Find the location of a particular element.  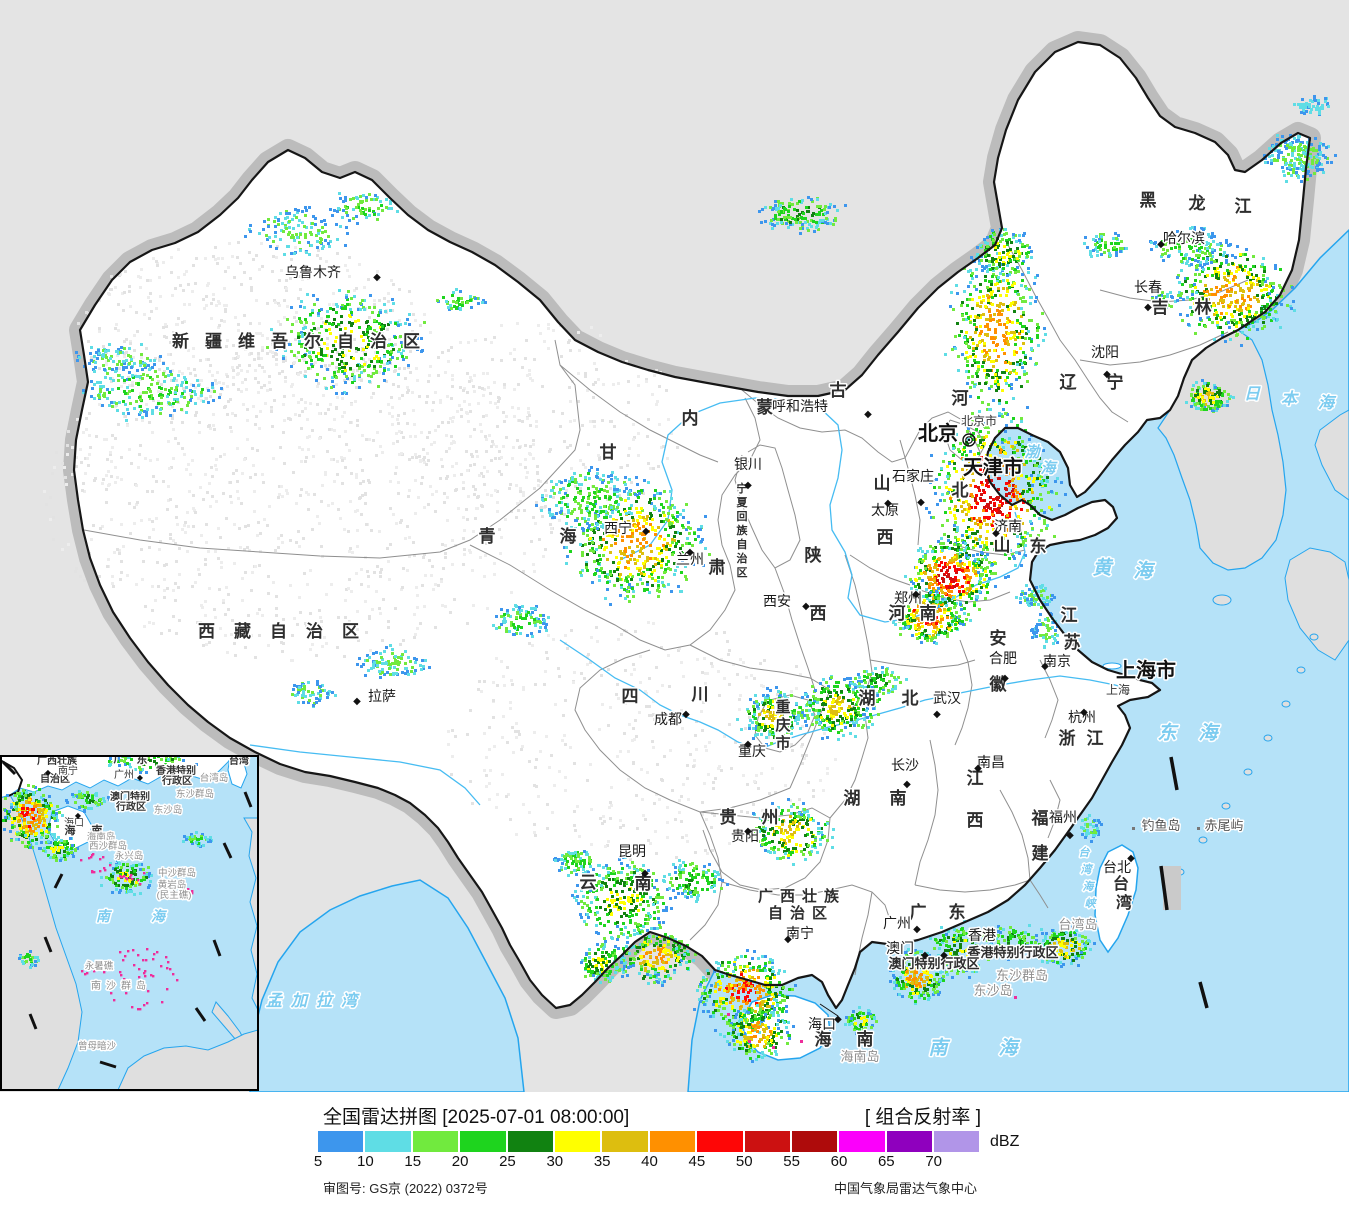

inset-city-marker: ◆ is located at coordinates (48, 772).